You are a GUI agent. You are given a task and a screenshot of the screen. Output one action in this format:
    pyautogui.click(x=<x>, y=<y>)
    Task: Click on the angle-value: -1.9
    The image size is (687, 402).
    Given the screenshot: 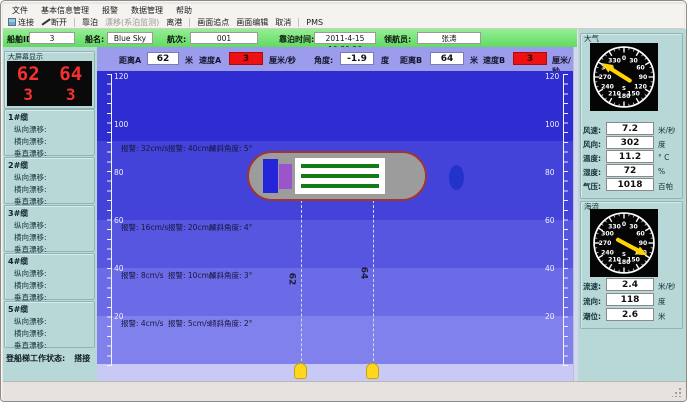 What is the action you would take?
    pyautogui.click(x=357, y=58)
    